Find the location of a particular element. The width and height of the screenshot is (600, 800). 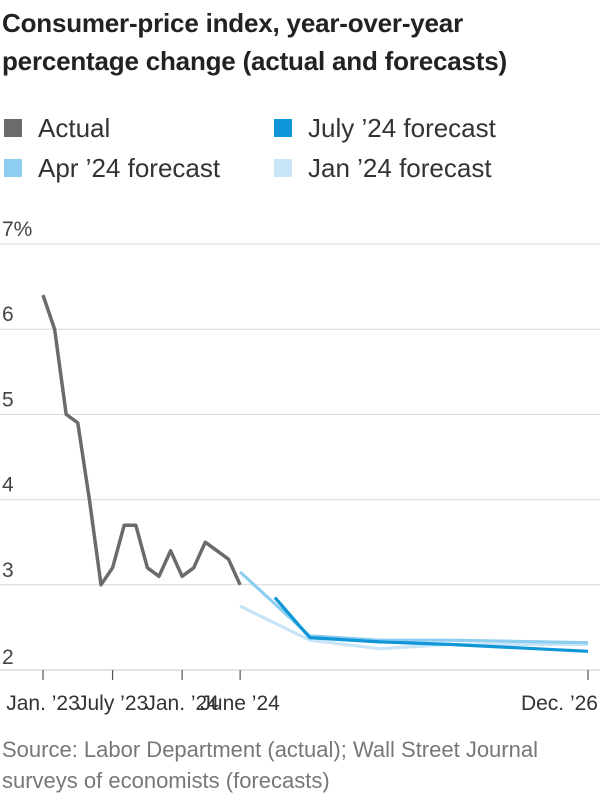

y-tick-label-7: 7% is located at coordinates (17, 229).